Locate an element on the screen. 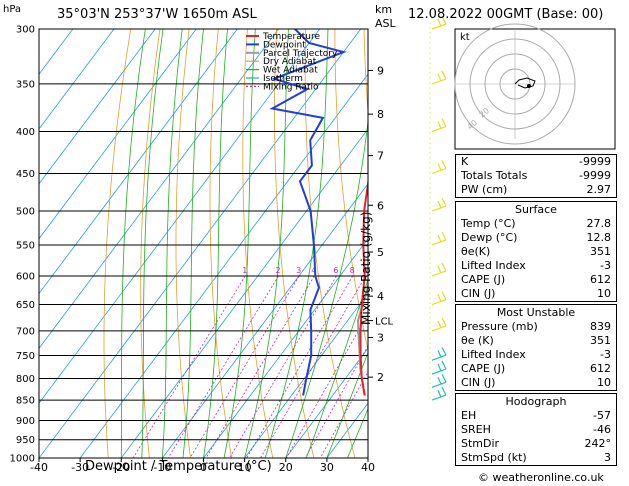 Image resolution: width=629 pixels, height=486 pixels. x-tick-label: -10 is located at coordinates (162, 467).